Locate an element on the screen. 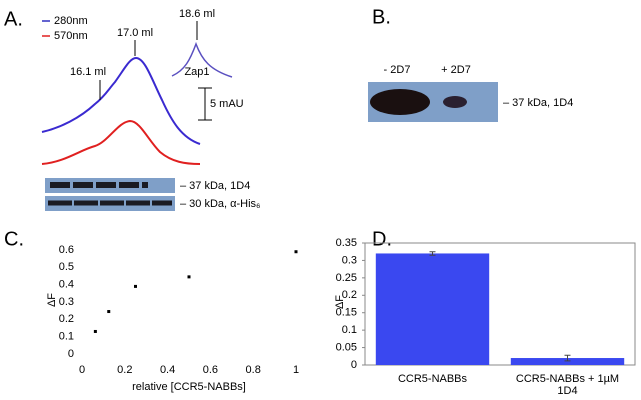 This screenshot has width=641, height=400. panel-label: A. is located at coordinates (13, 19).